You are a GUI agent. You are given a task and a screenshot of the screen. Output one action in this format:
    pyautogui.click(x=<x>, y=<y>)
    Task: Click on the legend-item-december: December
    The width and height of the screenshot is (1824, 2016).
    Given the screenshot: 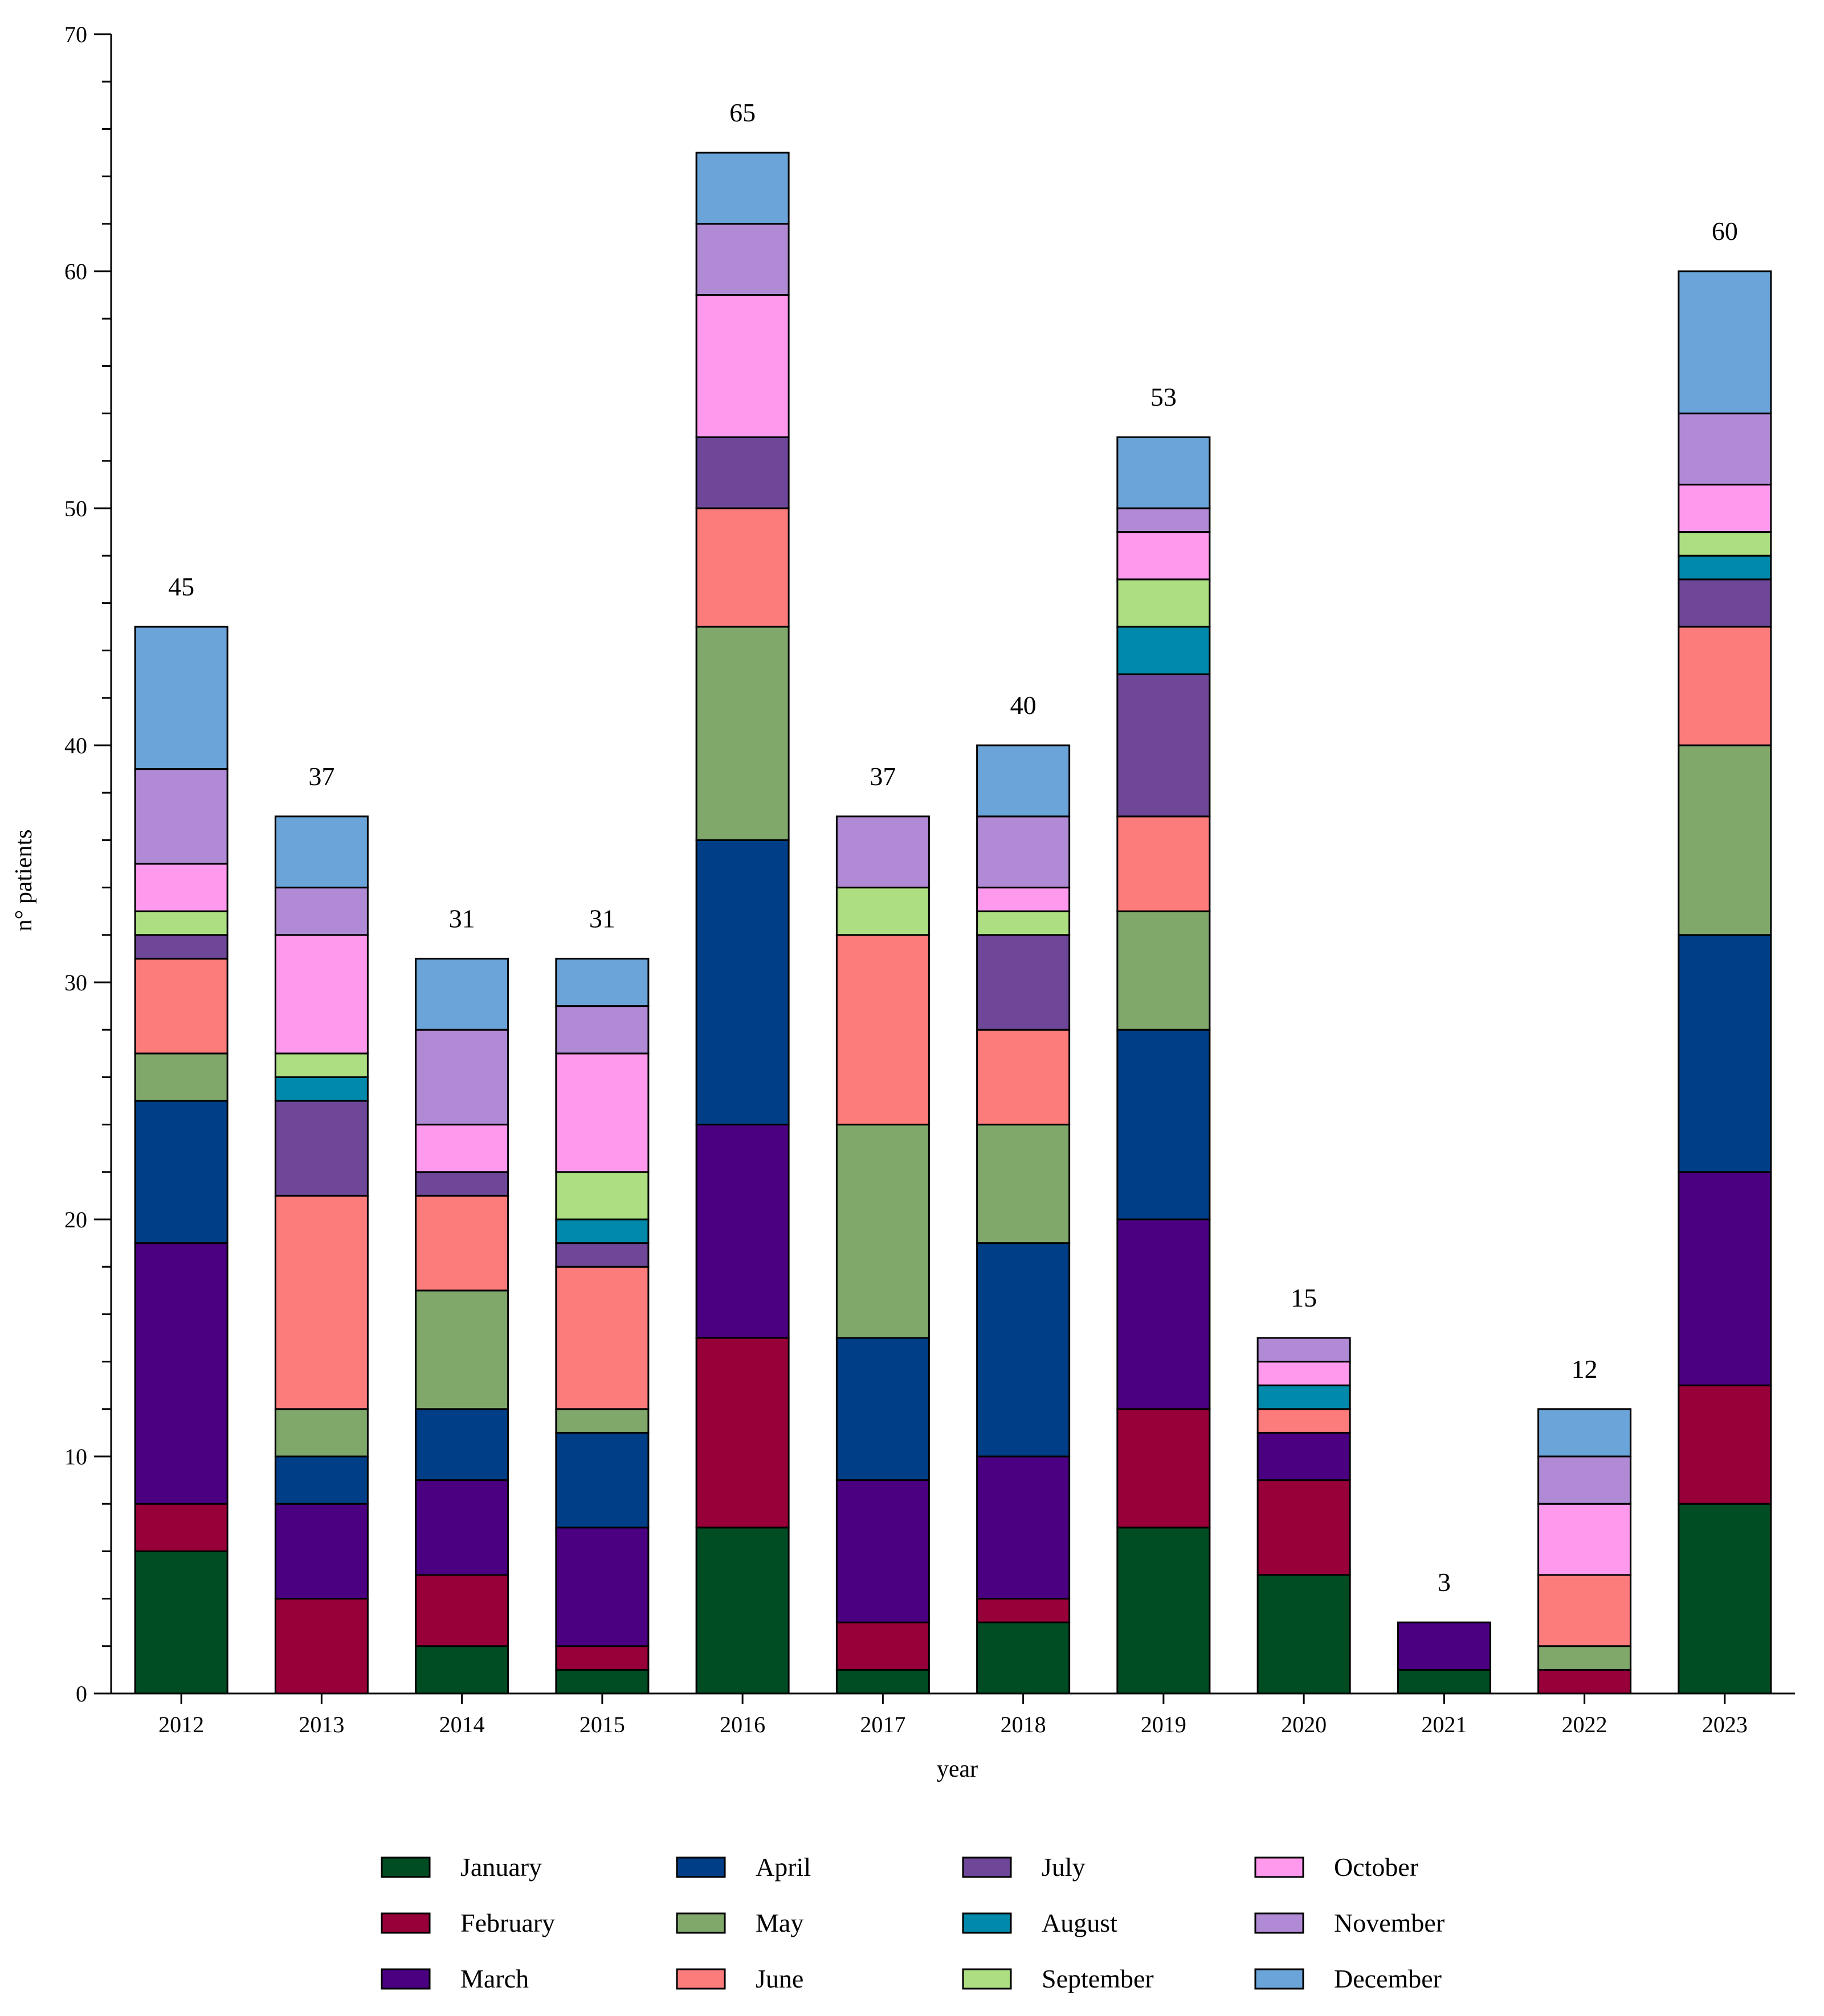 What is the action you would take?
    pyautogui.click(x=1348, y=1979)
    